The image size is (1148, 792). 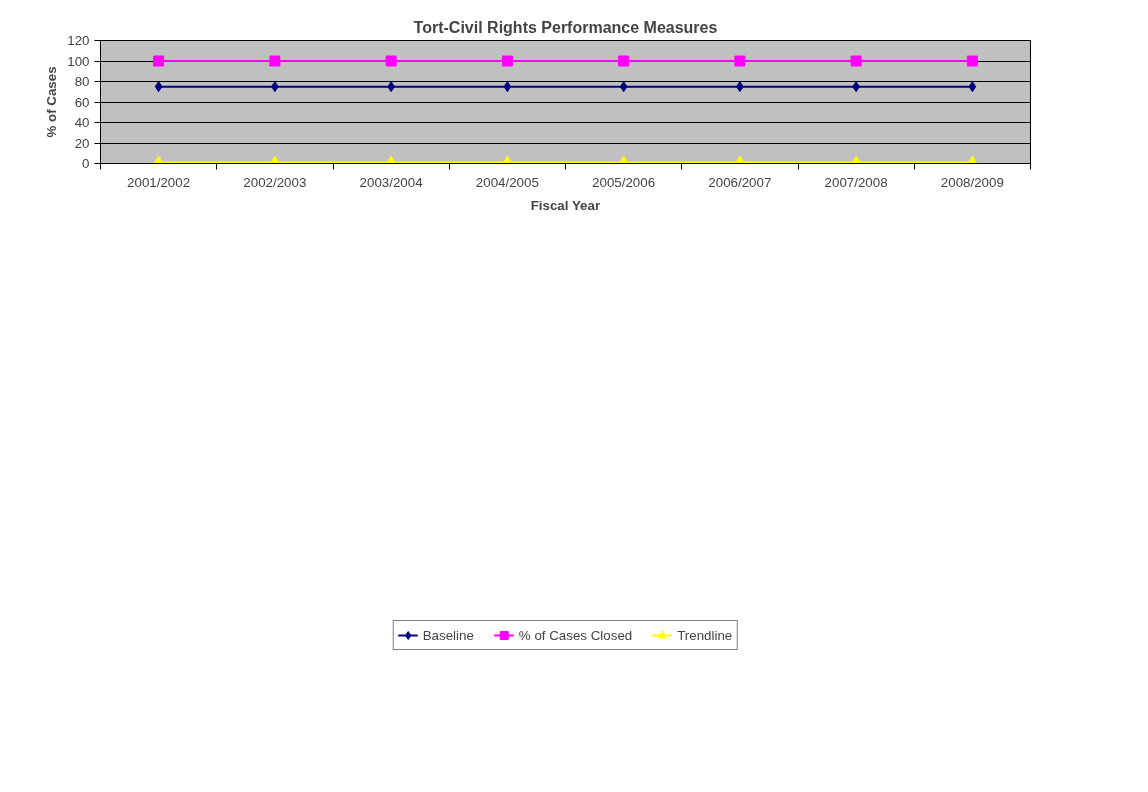 I want to click on x-tick-label: 2003/2004, so click(x=391, y=182).